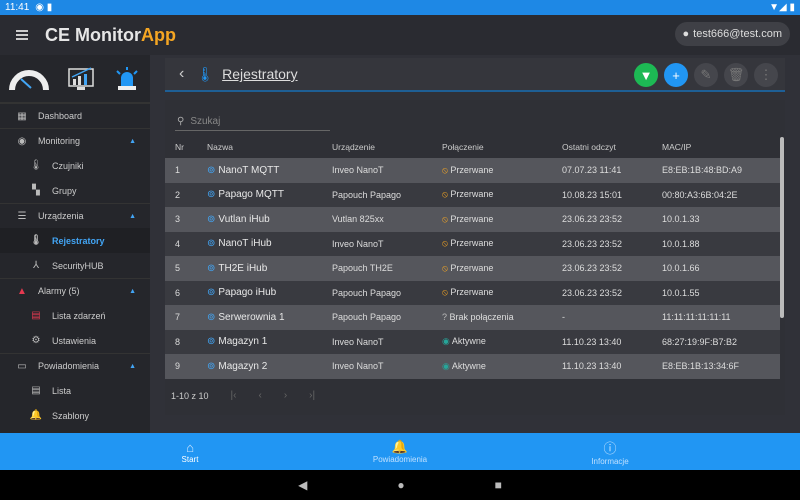 This screenshot has width=800, height=500. Describe the element at coordinates (59, 291) in the screenshot. I see `sidebar-item-label: Alarmy (5)` at that location.